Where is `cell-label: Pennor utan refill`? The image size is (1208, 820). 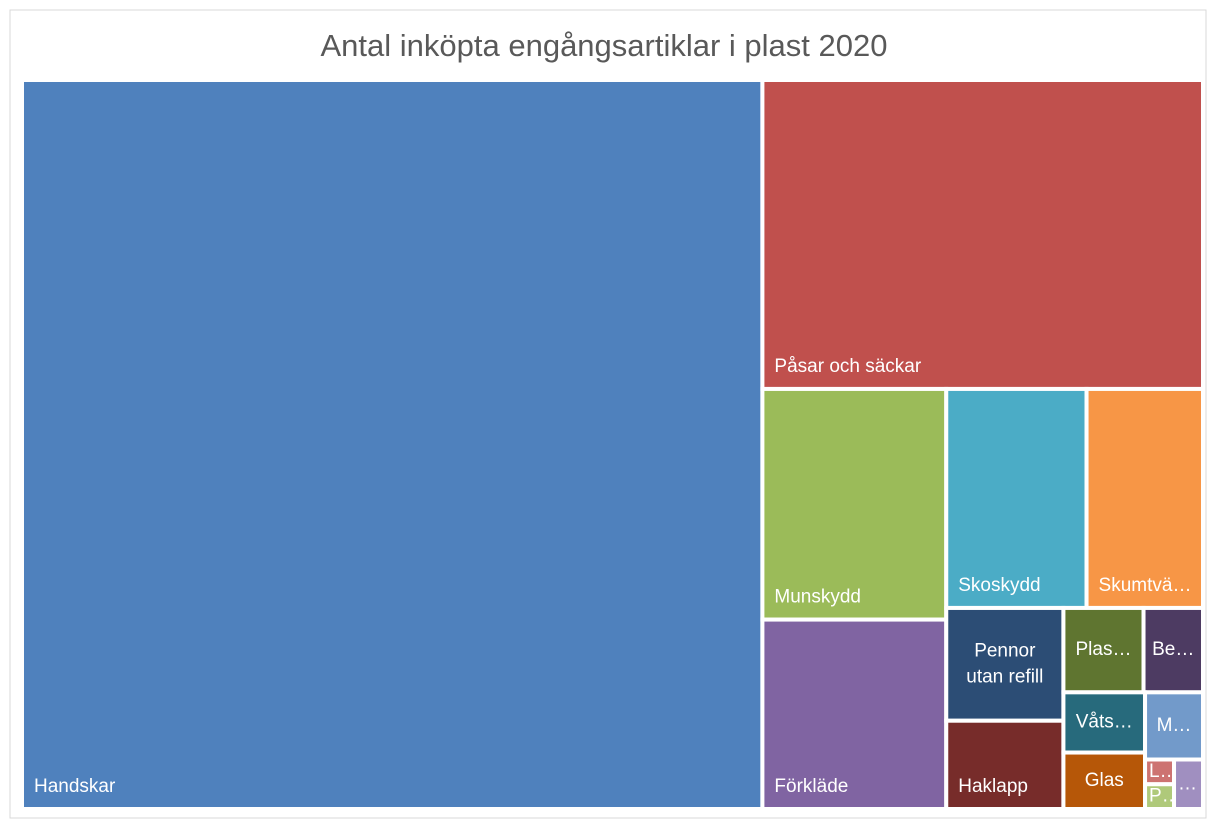 cell-label: Pennor utan refill is located at coordinates (1004, 663).